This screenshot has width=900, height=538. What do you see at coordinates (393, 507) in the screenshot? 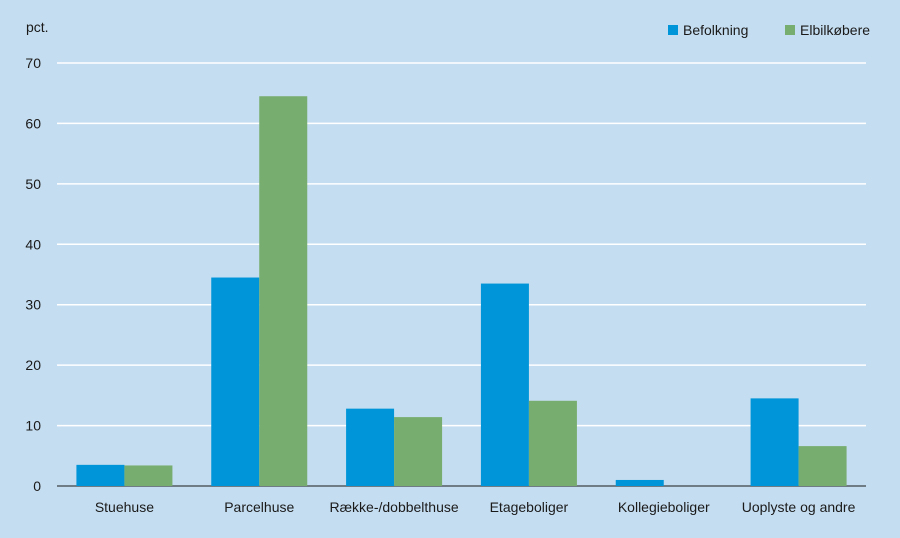
I see `x-category-label: Række-/dobbelthuse` at bounding box center [393, 507].